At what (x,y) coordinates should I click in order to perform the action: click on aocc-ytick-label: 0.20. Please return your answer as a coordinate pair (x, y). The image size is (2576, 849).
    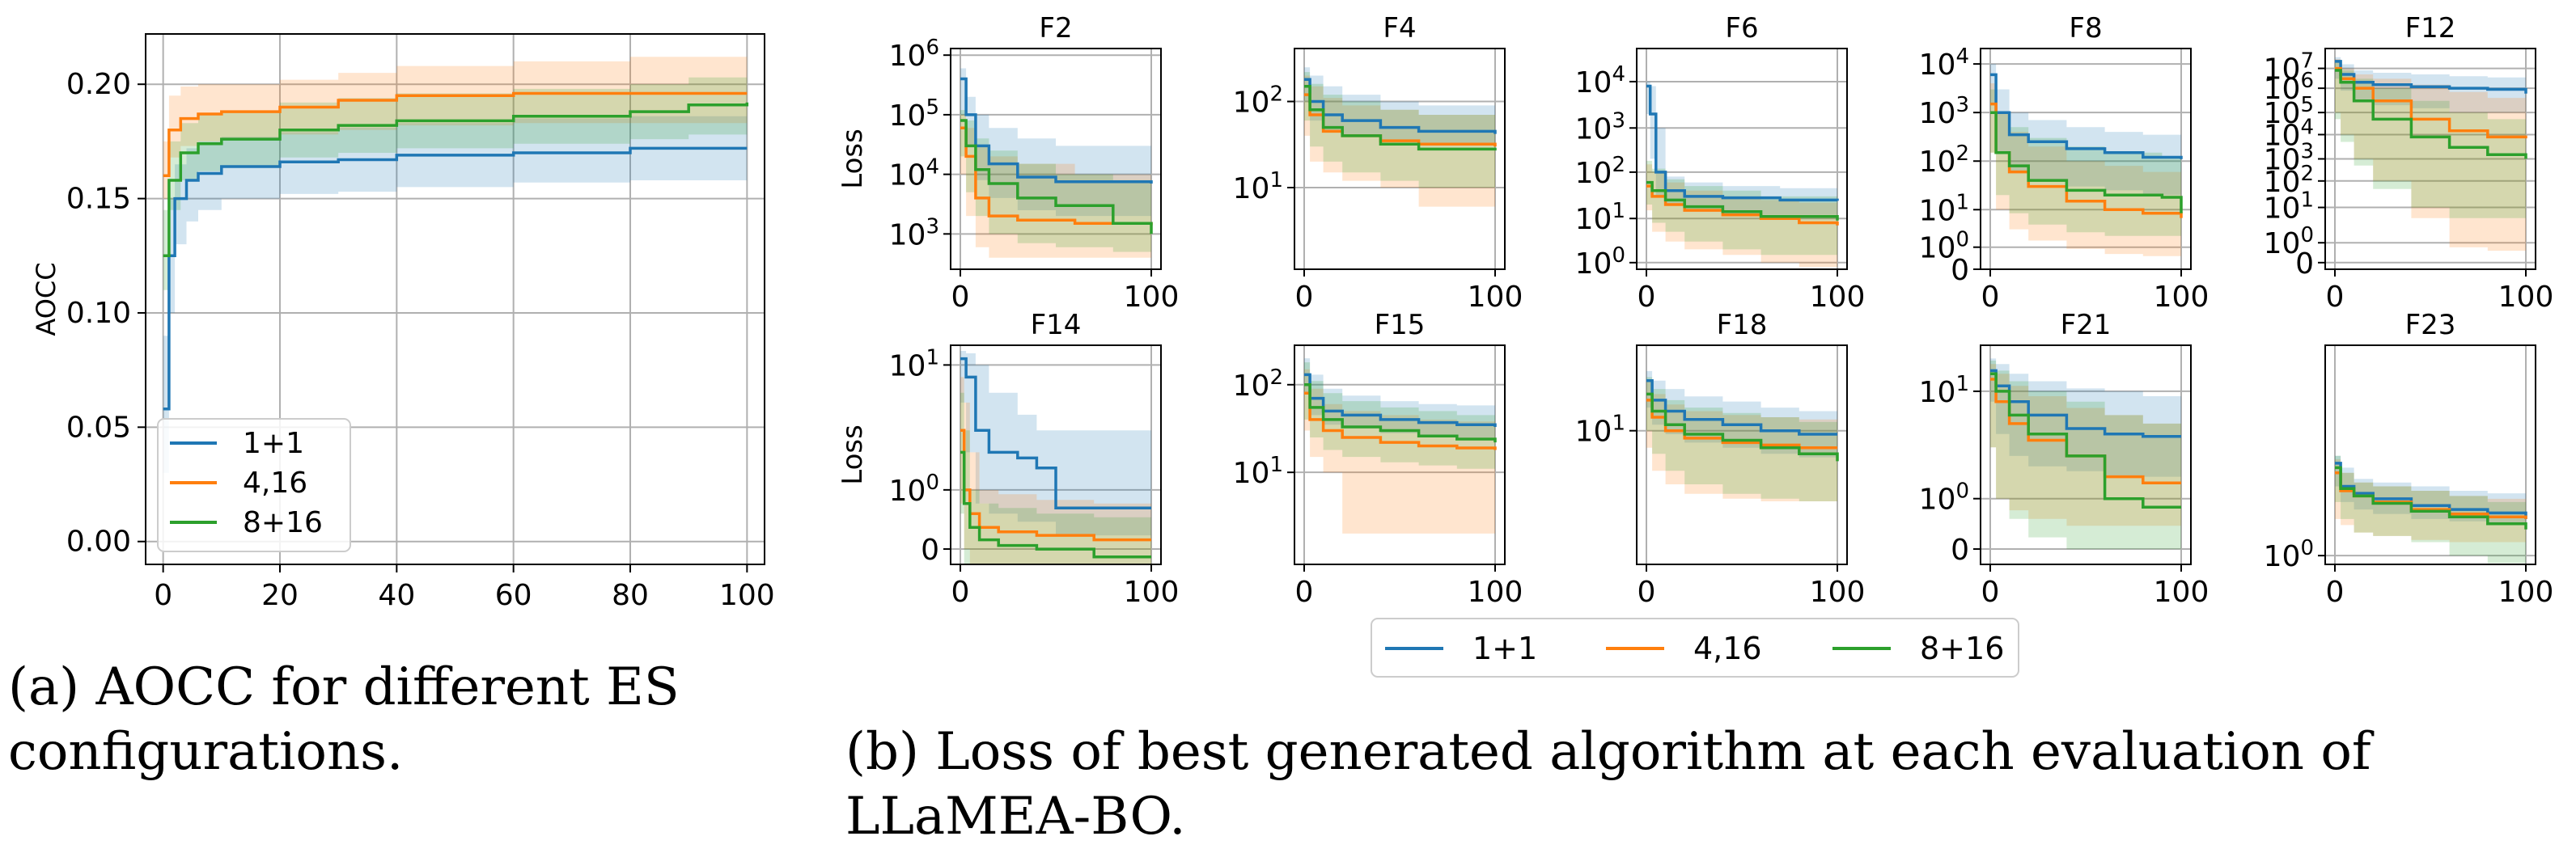
    Looking at the image, I should click on (98, 84).